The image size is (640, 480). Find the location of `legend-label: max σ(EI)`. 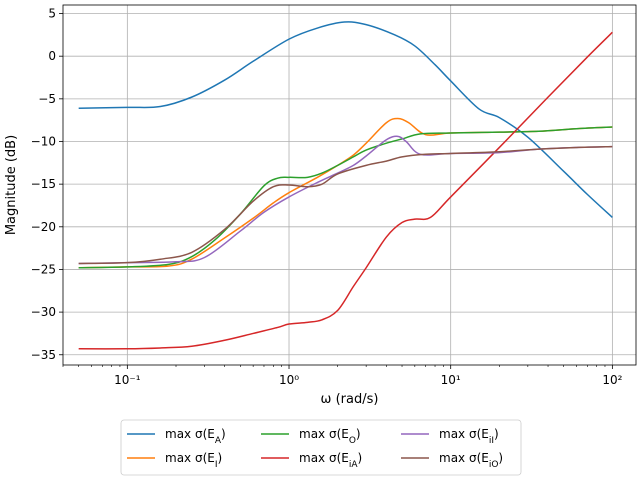

legend-label: max σ(EI) is located at coordinates (193, 460).